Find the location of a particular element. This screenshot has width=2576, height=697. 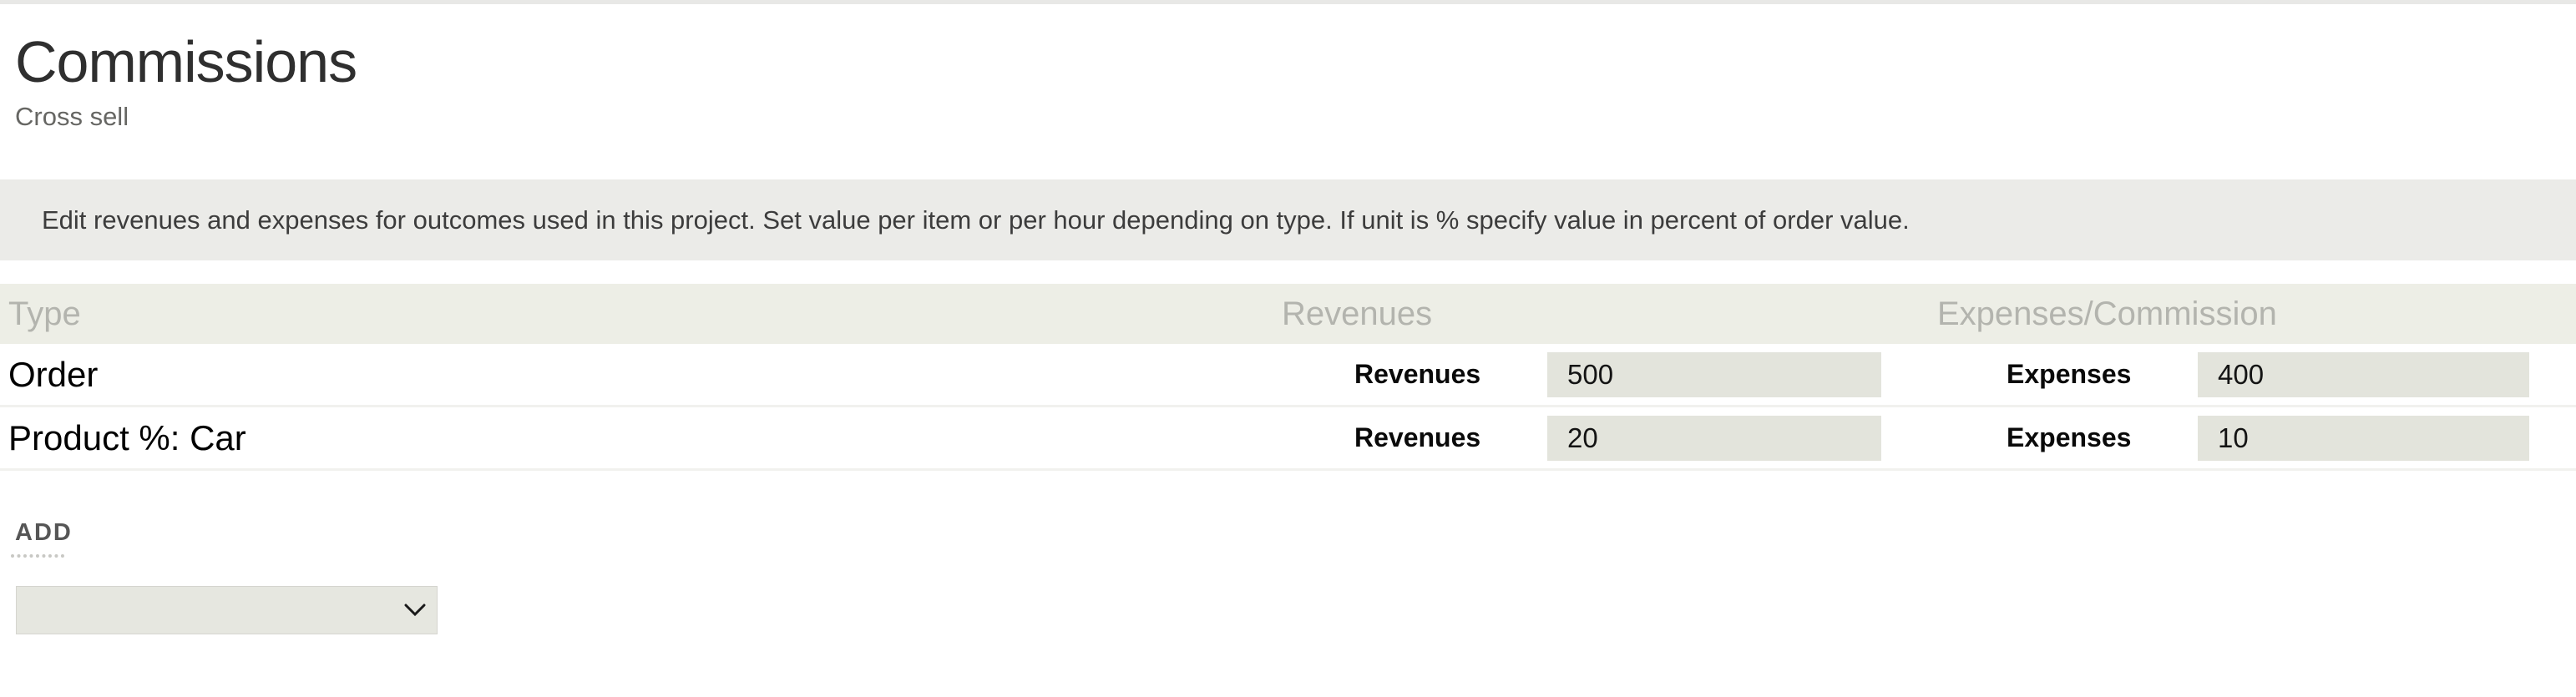

add-type-select-wrap is located at coordinates (227, 610).